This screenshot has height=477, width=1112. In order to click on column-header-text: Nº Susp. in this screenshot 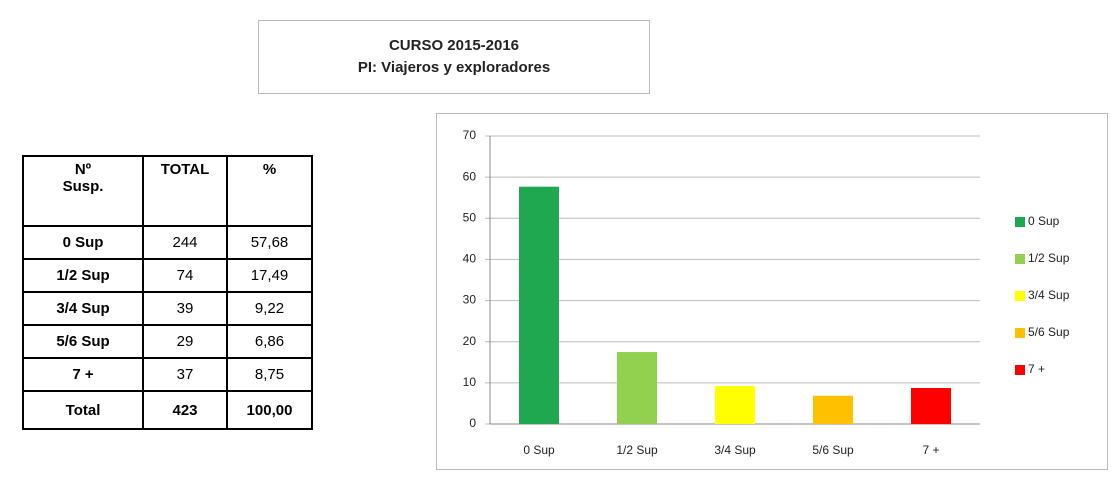, I will do `click(83, 178)`.